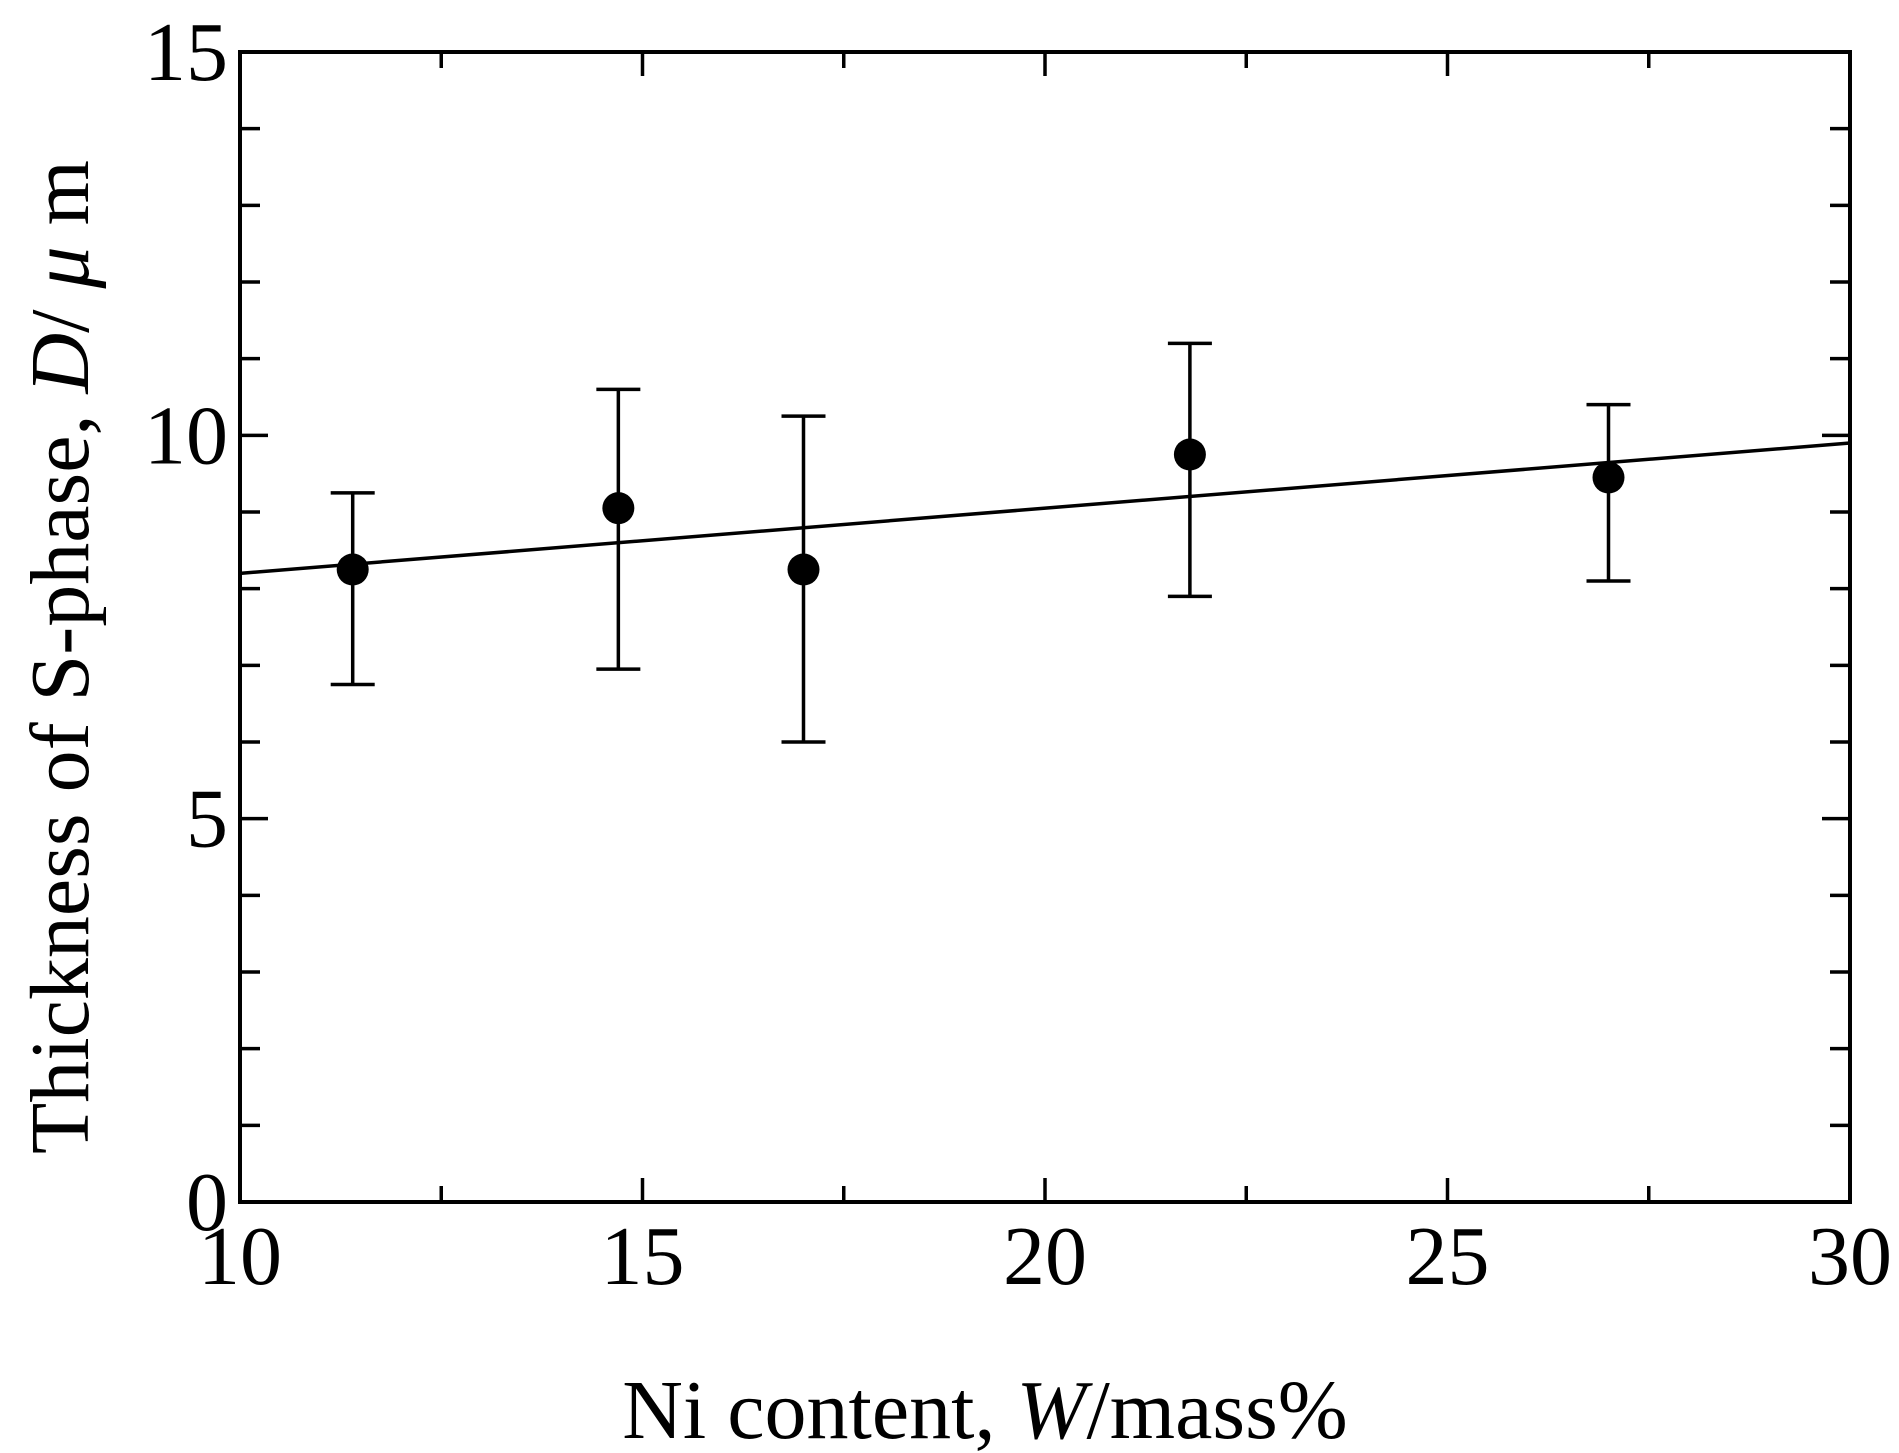 The height and width of the screenshot is (1453, 1899). What do you see at coordinates (1448, 1256) in the screenshot?
I see `x-tick-label: 25` at bounding box center [1448, 1256].